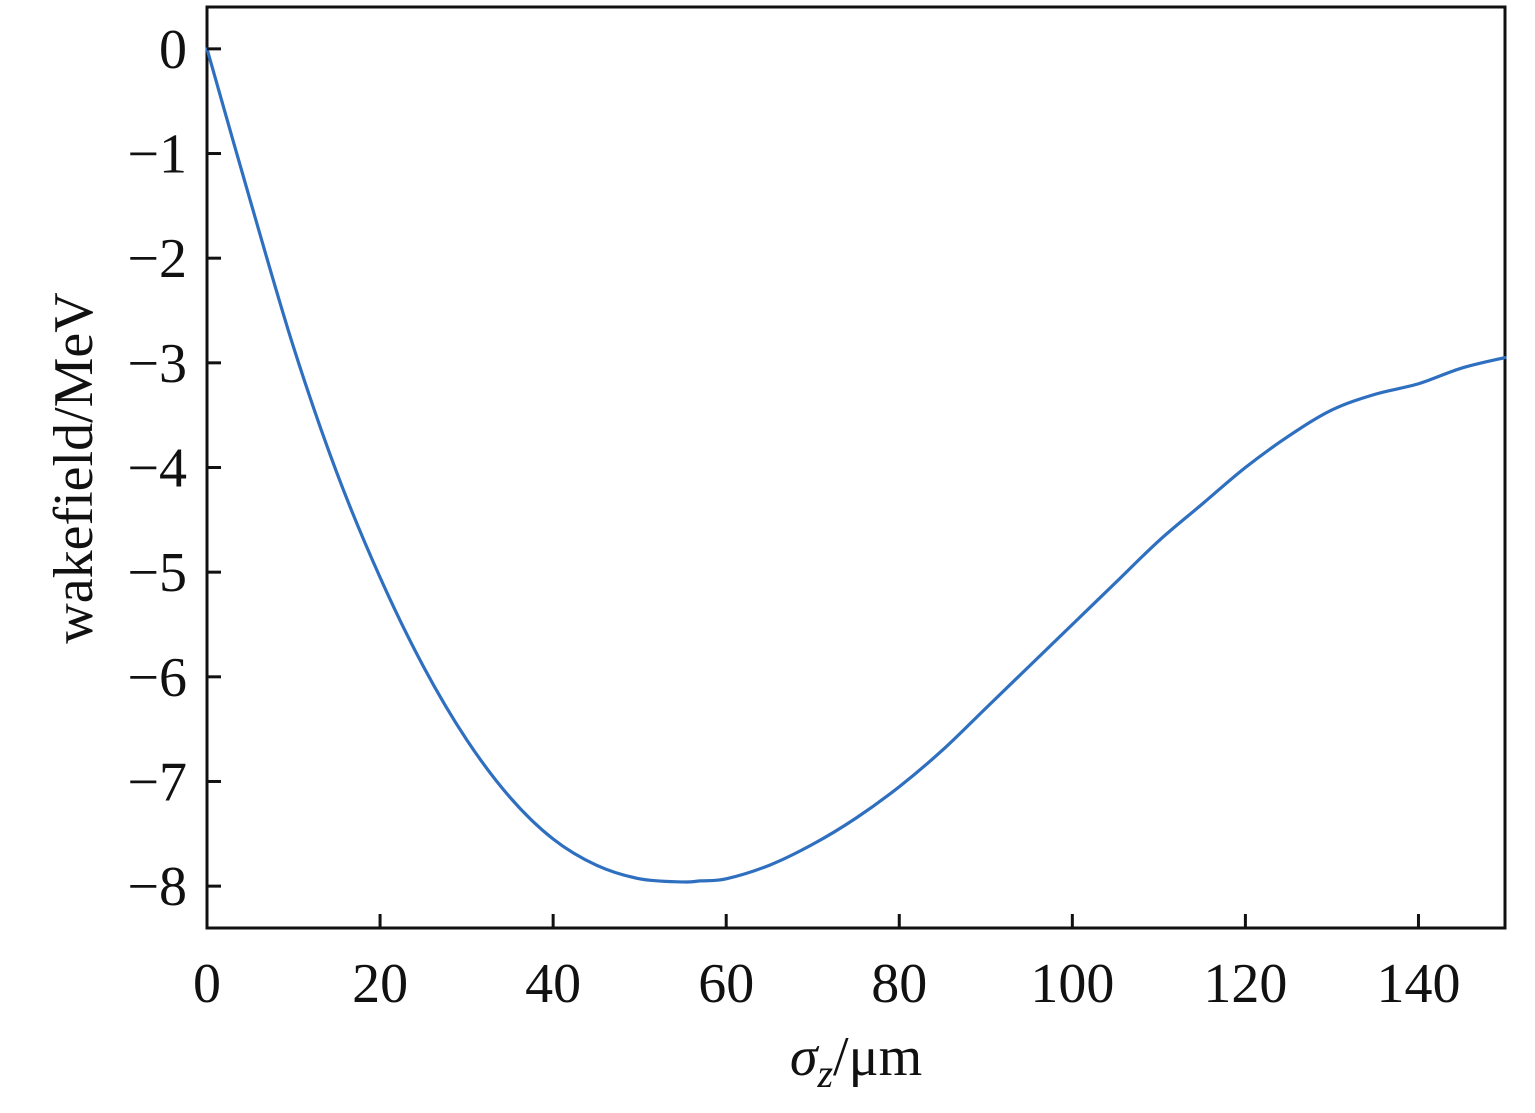 The width and height of the screenshot is (1535, 1113). Describe the element at coordinates (157, 469) in the screenshot. I see `y-tick-label: −4` at that location.